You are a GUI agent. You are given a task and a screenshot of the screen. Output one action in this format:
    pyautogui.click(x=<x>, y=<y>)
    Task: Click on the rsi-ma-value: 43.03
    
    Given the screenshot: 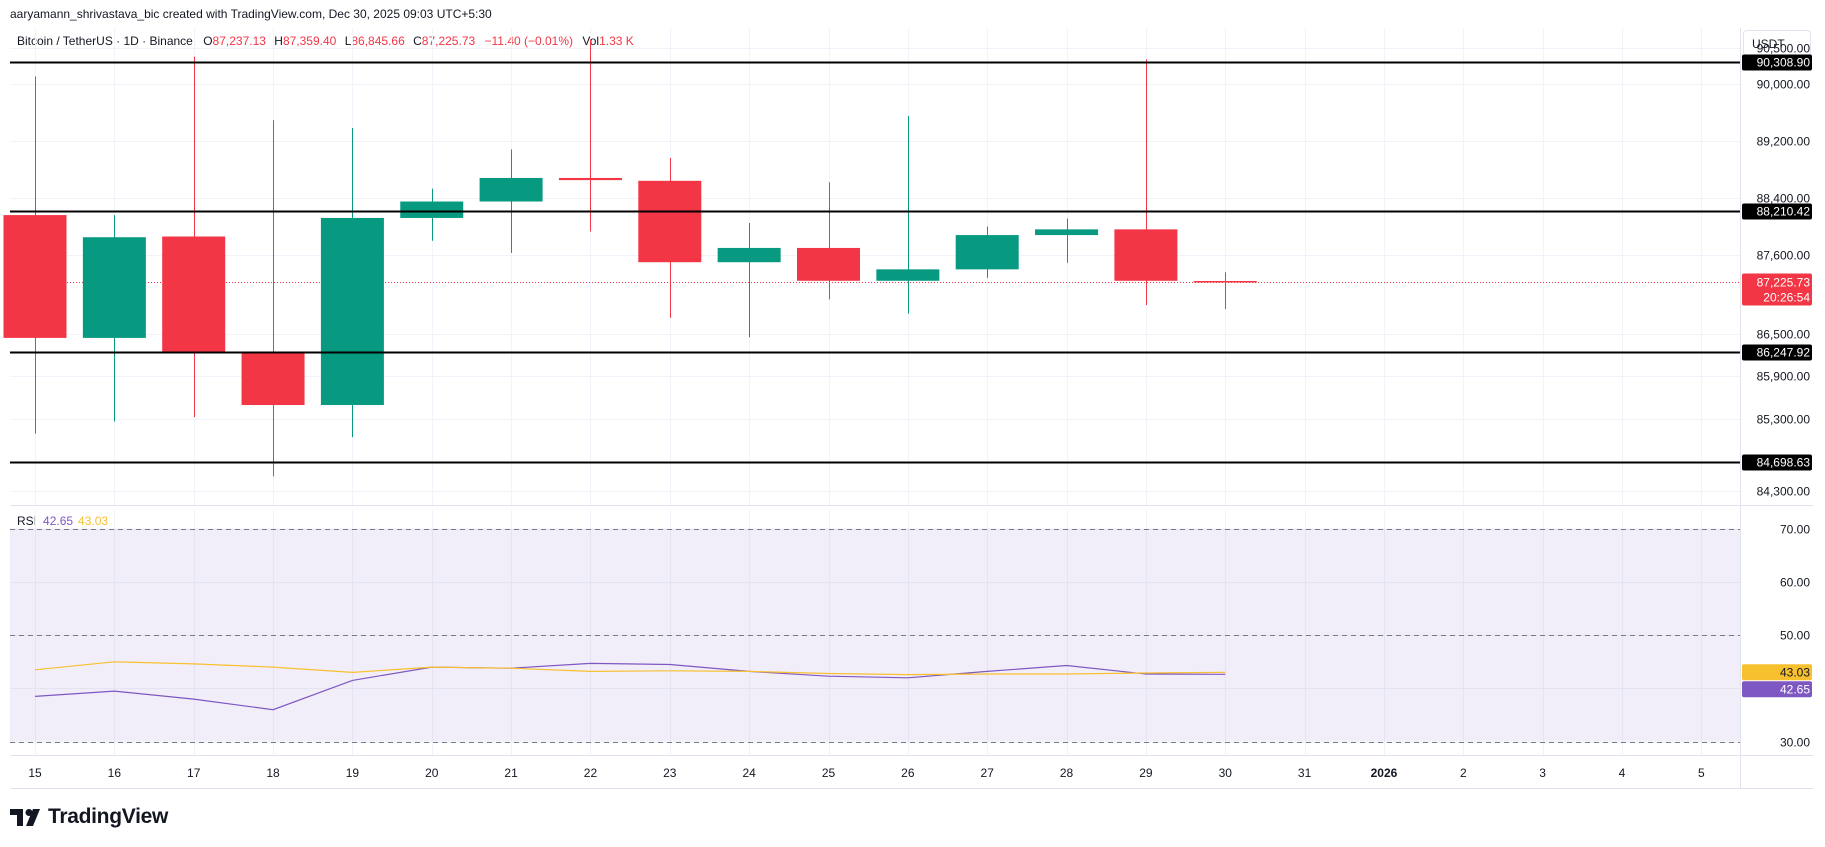 What is the action you would take?
    pyautogui.click(x=93, y=521)
    